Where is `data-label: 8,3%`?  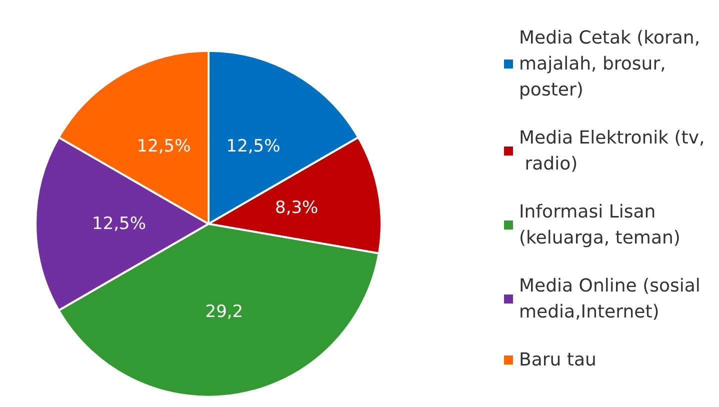
data-label: 8,3% is located at coordinates (296, 208).